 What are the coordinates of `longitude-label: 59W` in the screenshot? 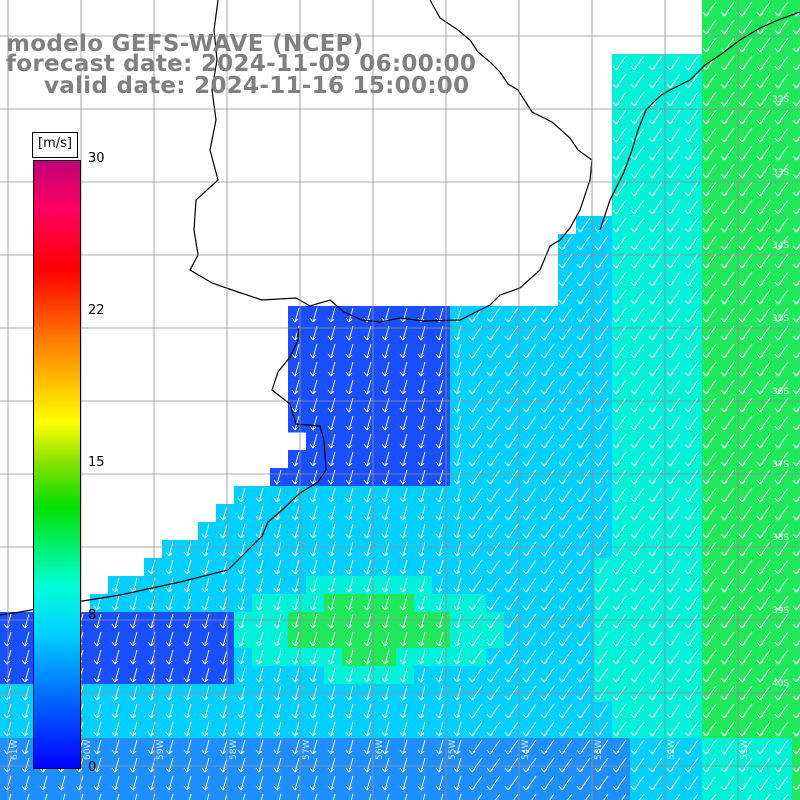 It's located at (161, 749).